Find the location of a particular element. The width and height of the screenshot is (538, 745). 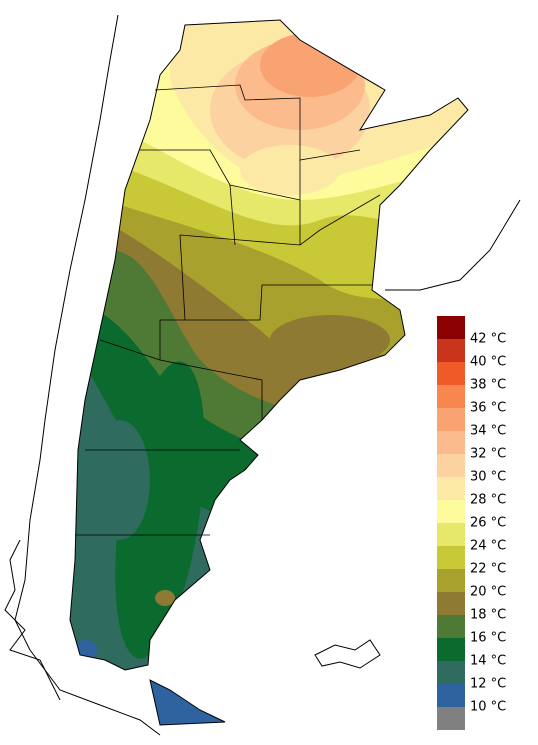

legend-label: 42 °C is located at coordinates (488, 339).